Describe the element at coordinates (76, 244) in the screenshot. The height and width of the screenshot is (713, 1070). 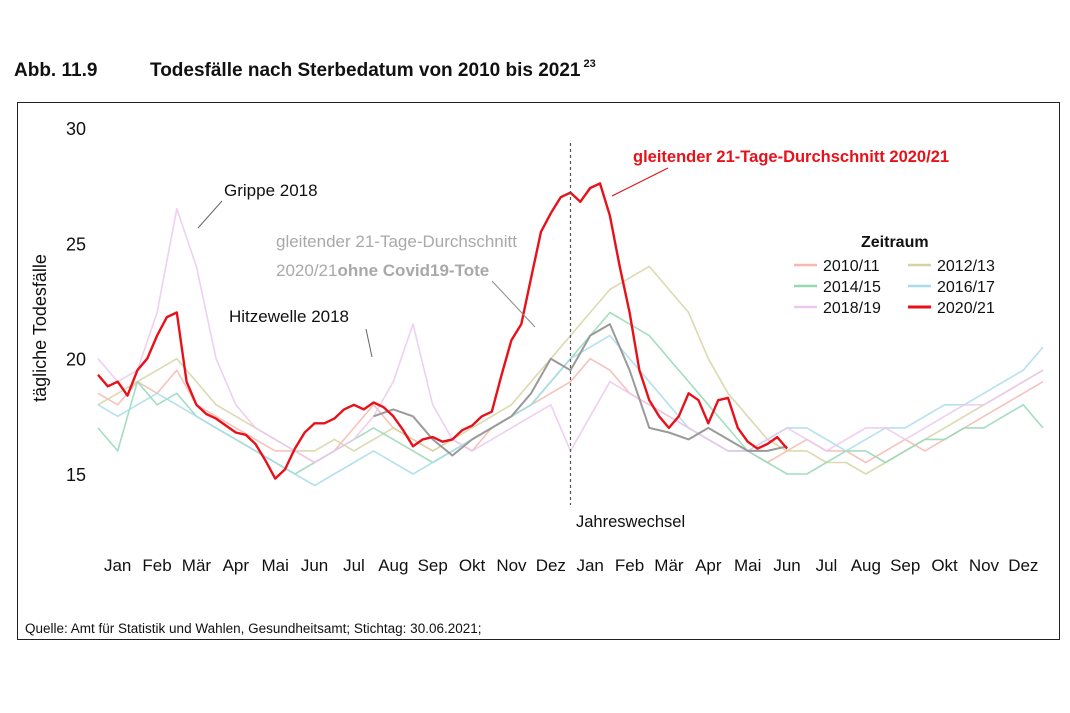
I see `y-tick-label: 25` at that location.